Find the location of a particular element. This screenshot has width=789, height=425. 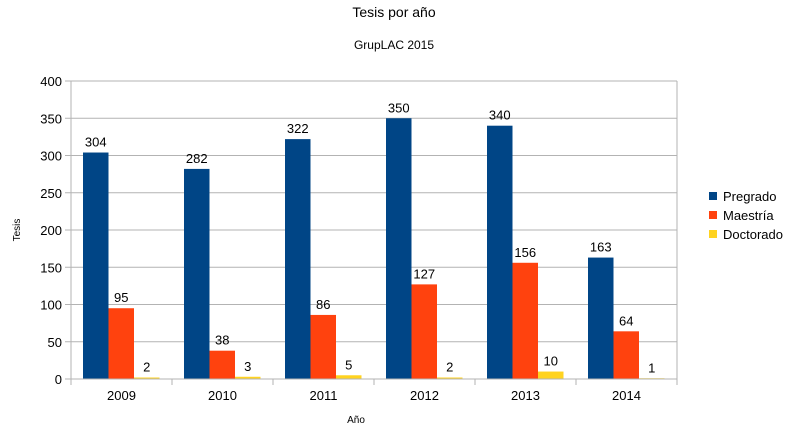

x-tick-label: 2014 is located at coordinates (626, 395).